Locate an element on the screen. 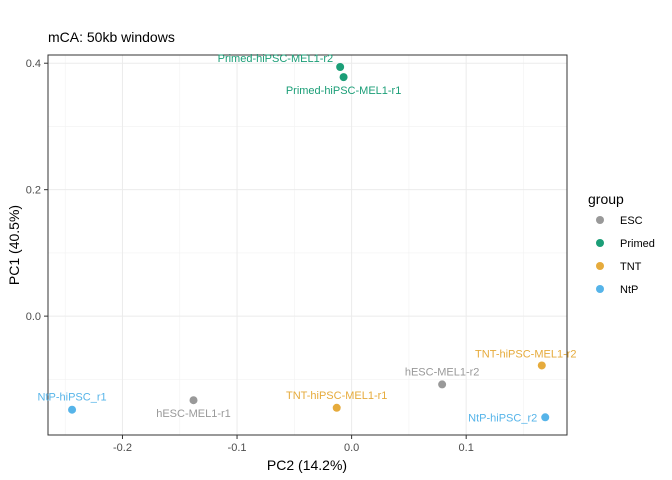 The image size is (672, 480). legend: group ESC Primed TNT NtP is located at coordinates (621, 243).